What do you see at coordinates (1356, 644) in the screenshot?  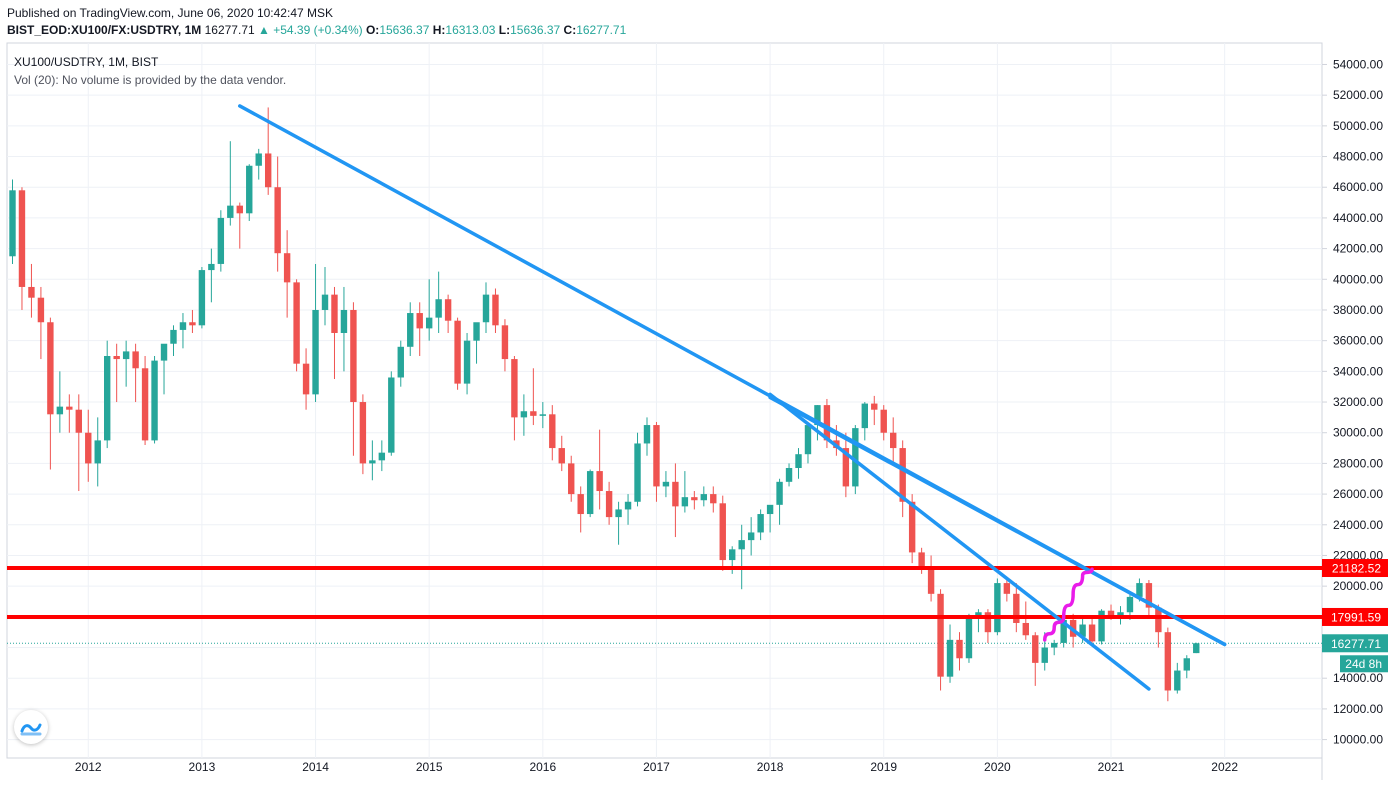 I see `last-price-label: 16277.71` at bounding box center [1356, 644].